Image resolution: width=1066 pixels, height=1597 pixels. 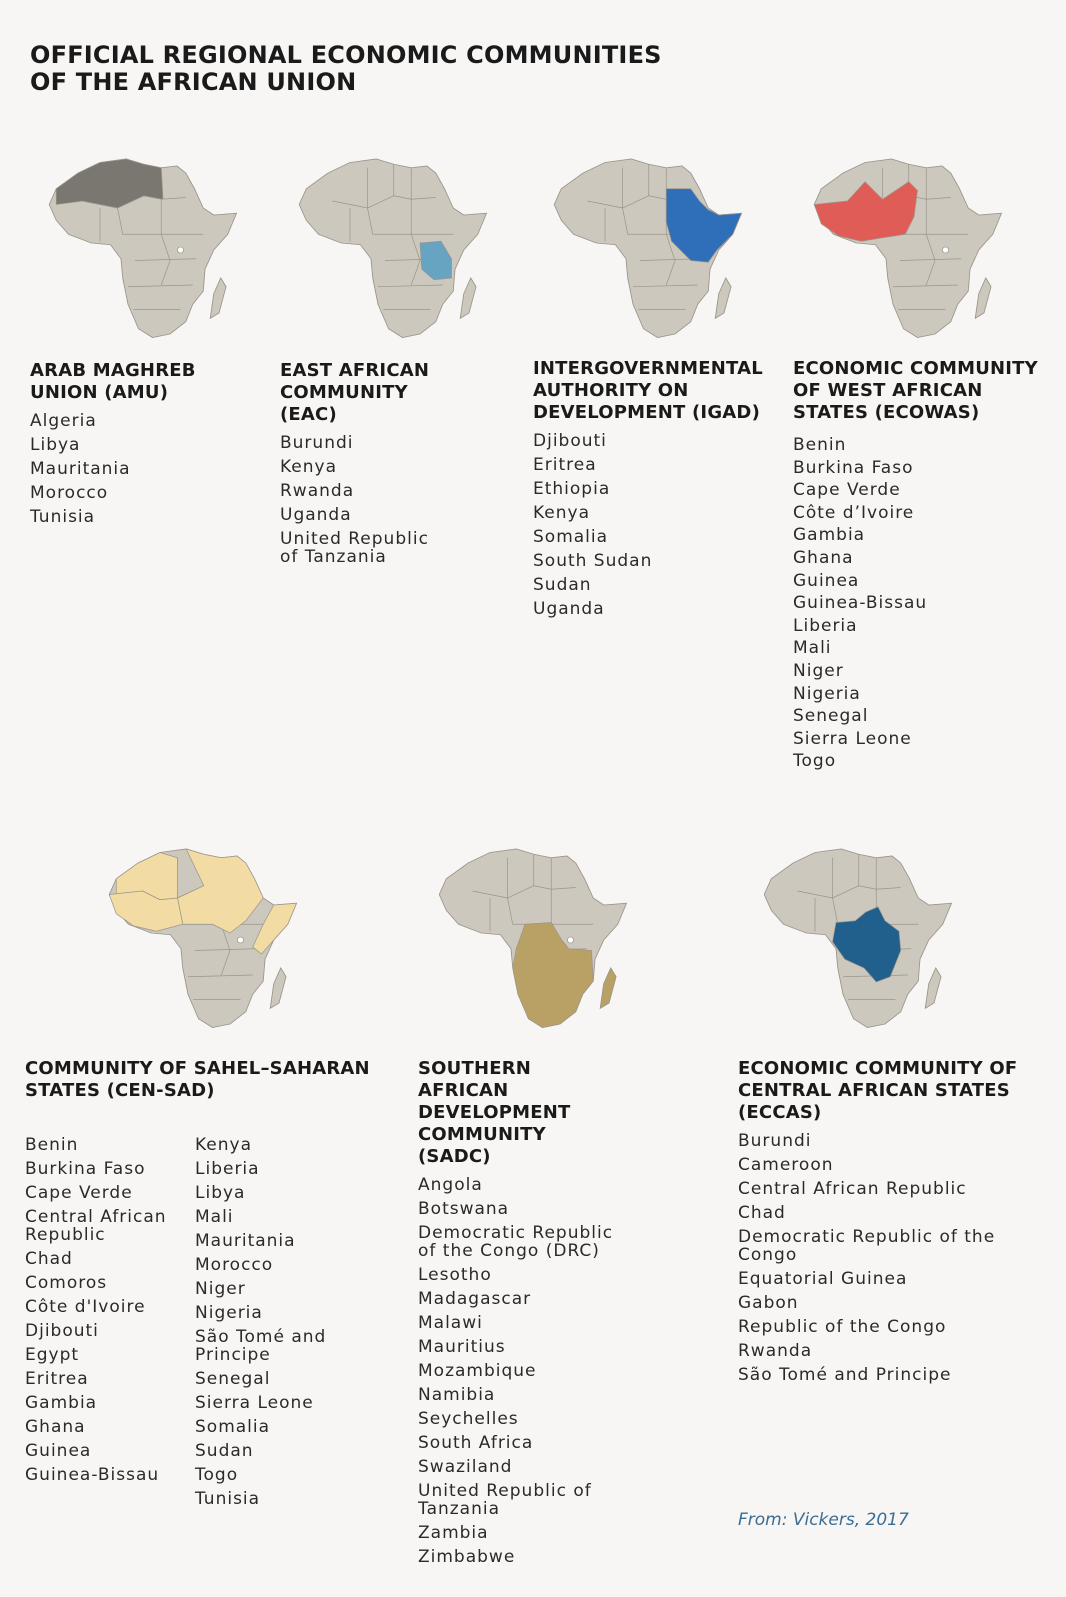 I want to click on member: Madagascar, so click(x=475, y=1299).